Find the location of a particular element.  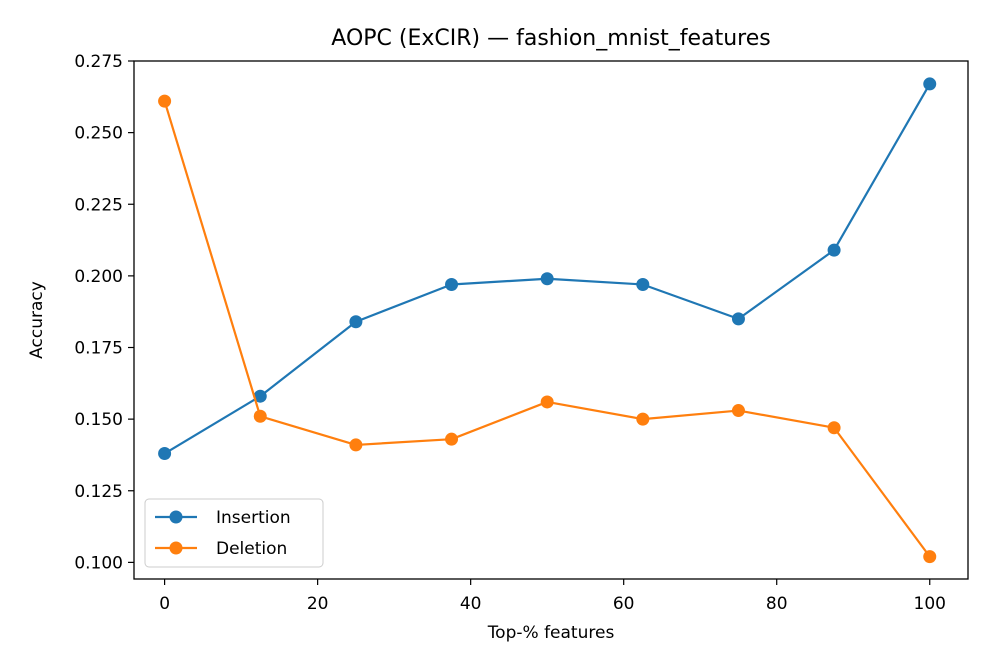

x-tick-label: 100 is located at coordinates (930, 604).